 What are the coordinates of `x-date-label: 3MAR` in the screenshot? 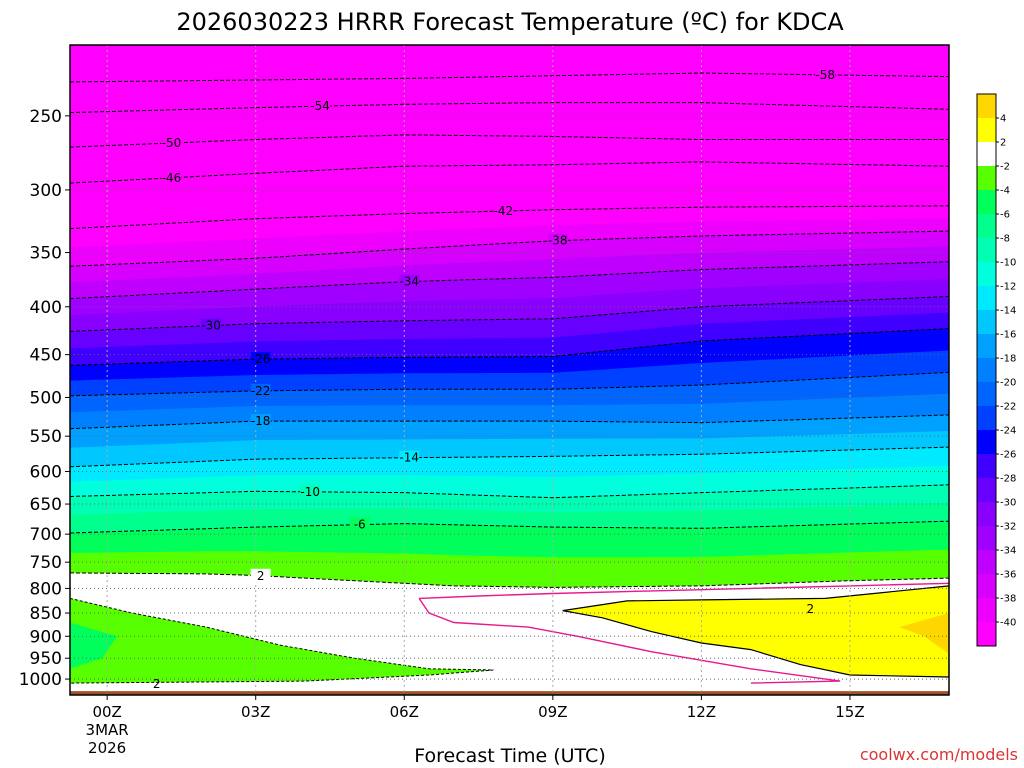 It's located at (107, 730).